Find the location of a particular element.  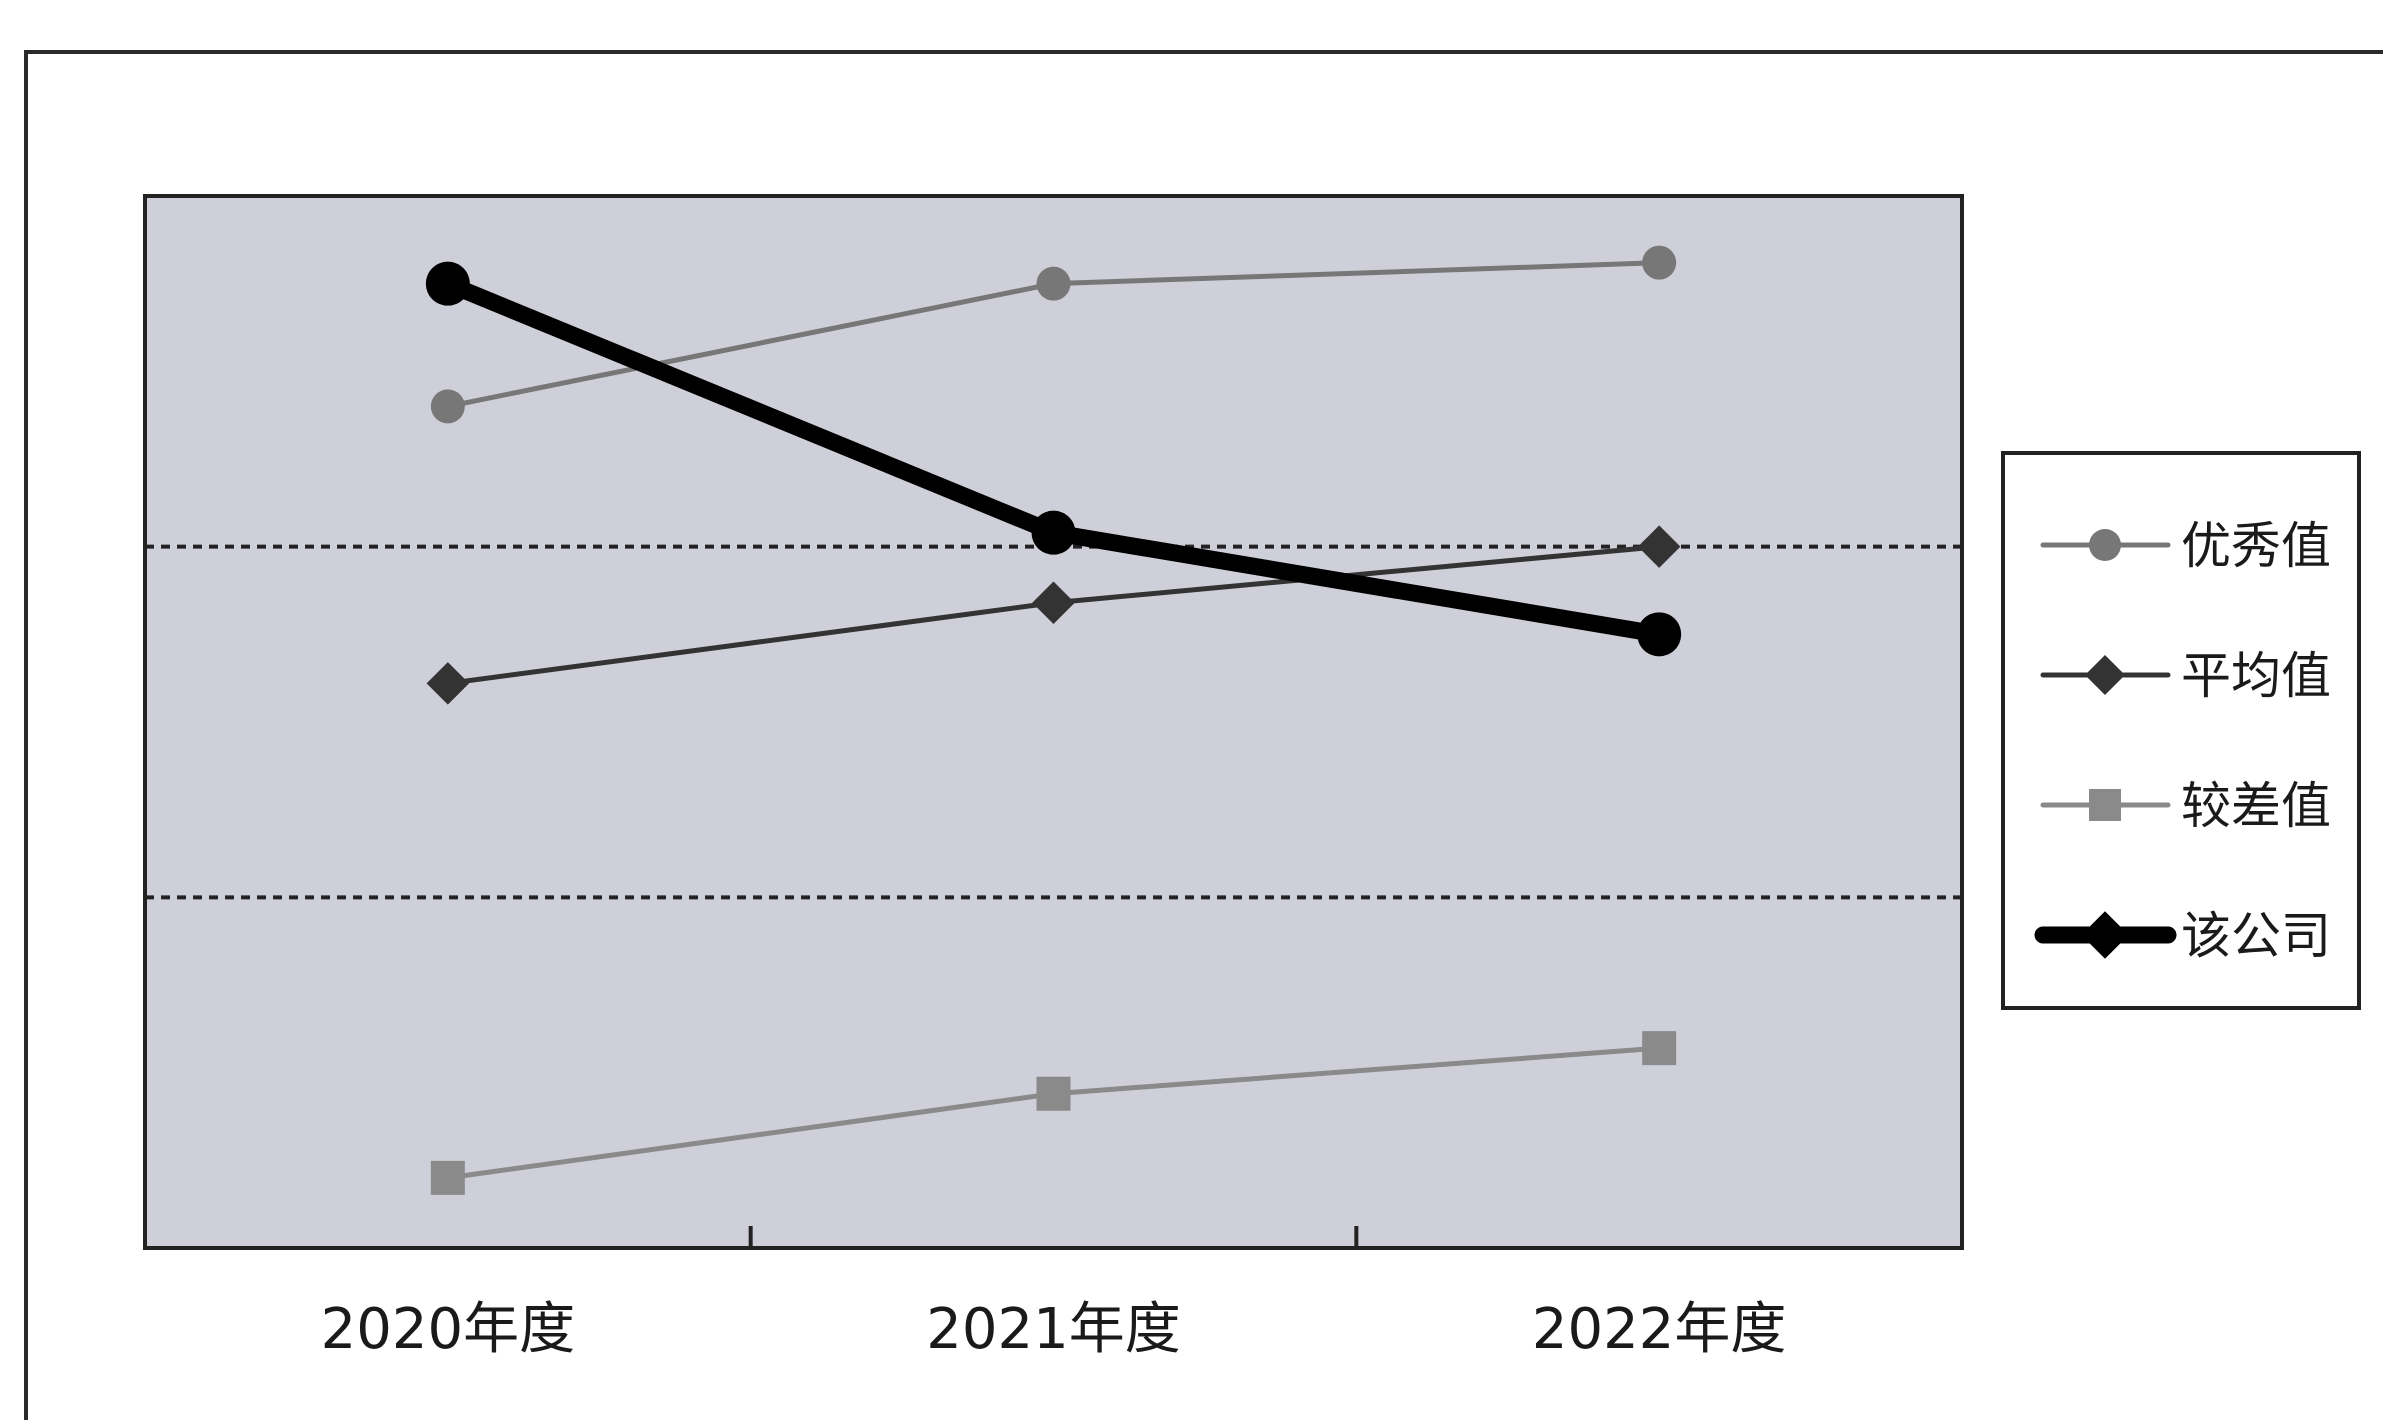

x-tick-label: 2022年度 is located at coordinates (1659, 1329).